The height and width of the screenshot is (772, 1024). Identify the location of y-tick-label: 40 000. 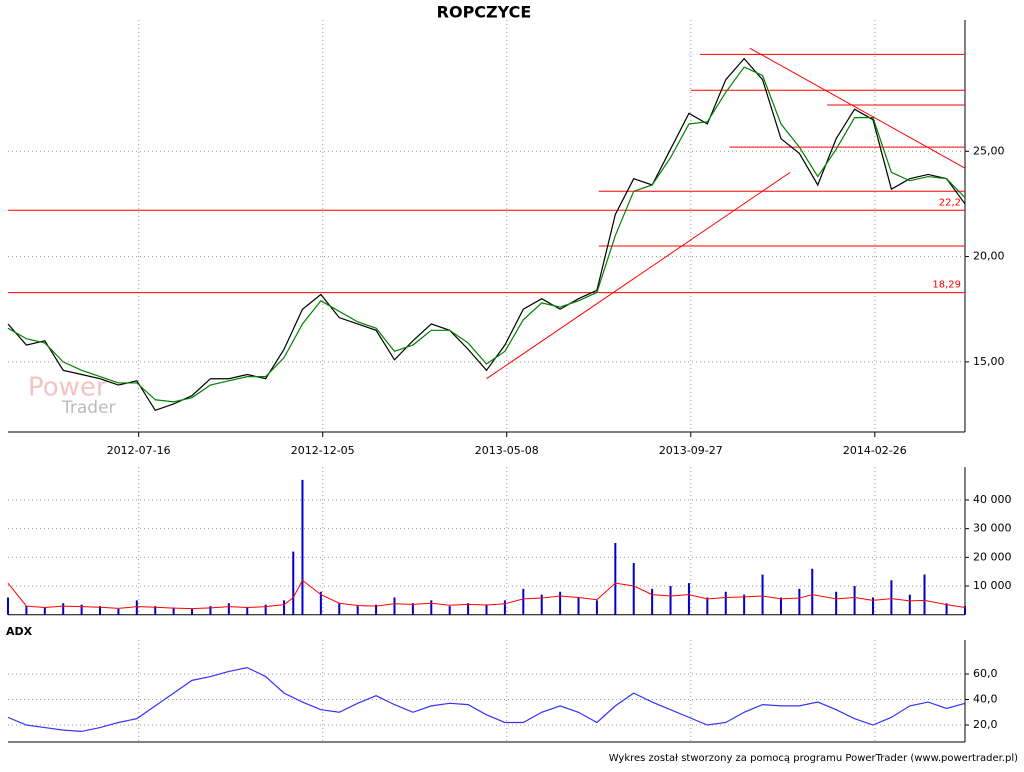
(992, 499).